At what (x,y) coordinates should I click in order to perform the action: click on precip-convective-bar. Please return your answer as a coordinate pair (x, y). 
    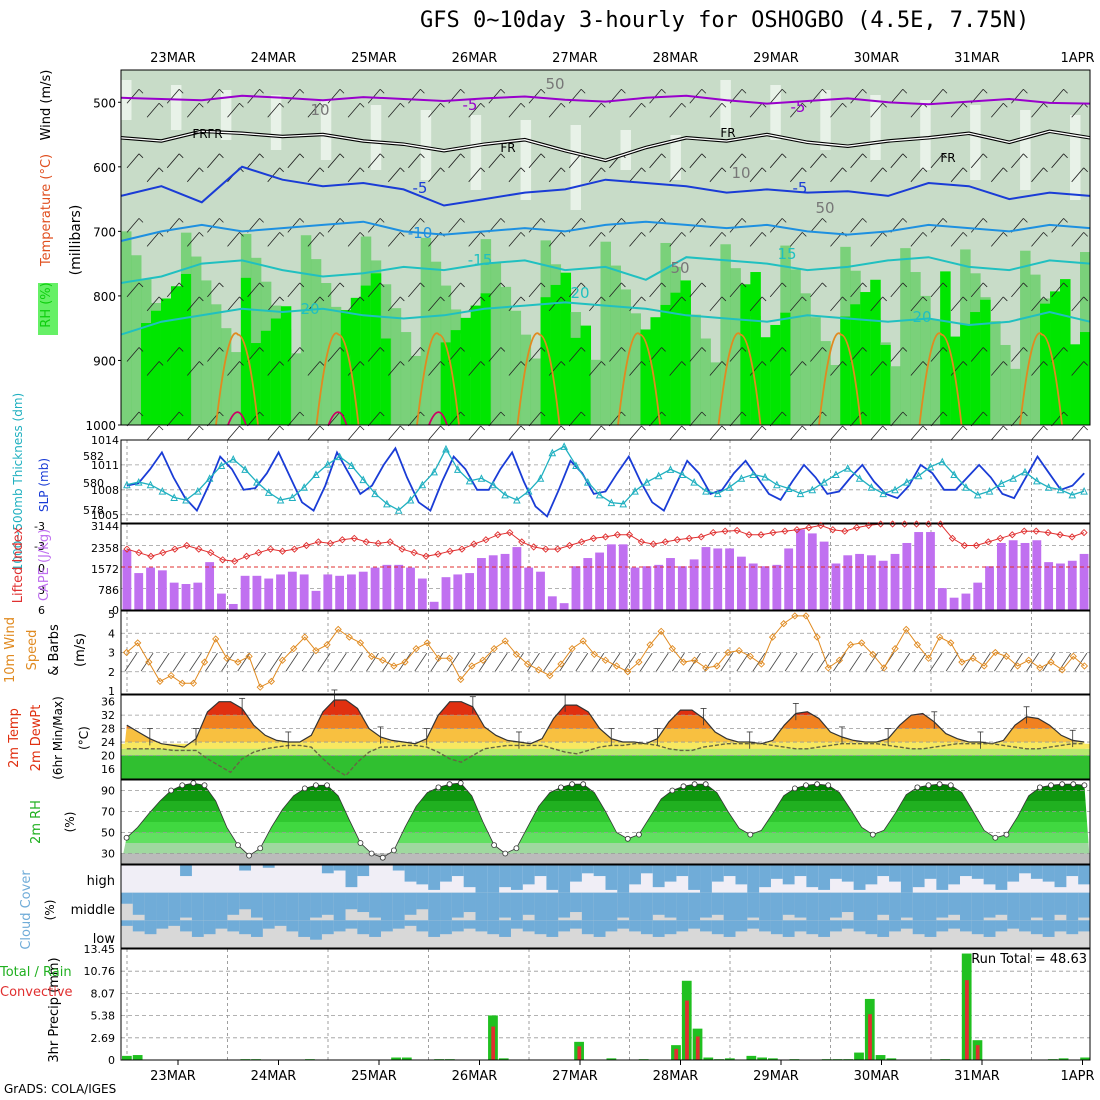
    Looking at the image, I should click on (687, 1030).